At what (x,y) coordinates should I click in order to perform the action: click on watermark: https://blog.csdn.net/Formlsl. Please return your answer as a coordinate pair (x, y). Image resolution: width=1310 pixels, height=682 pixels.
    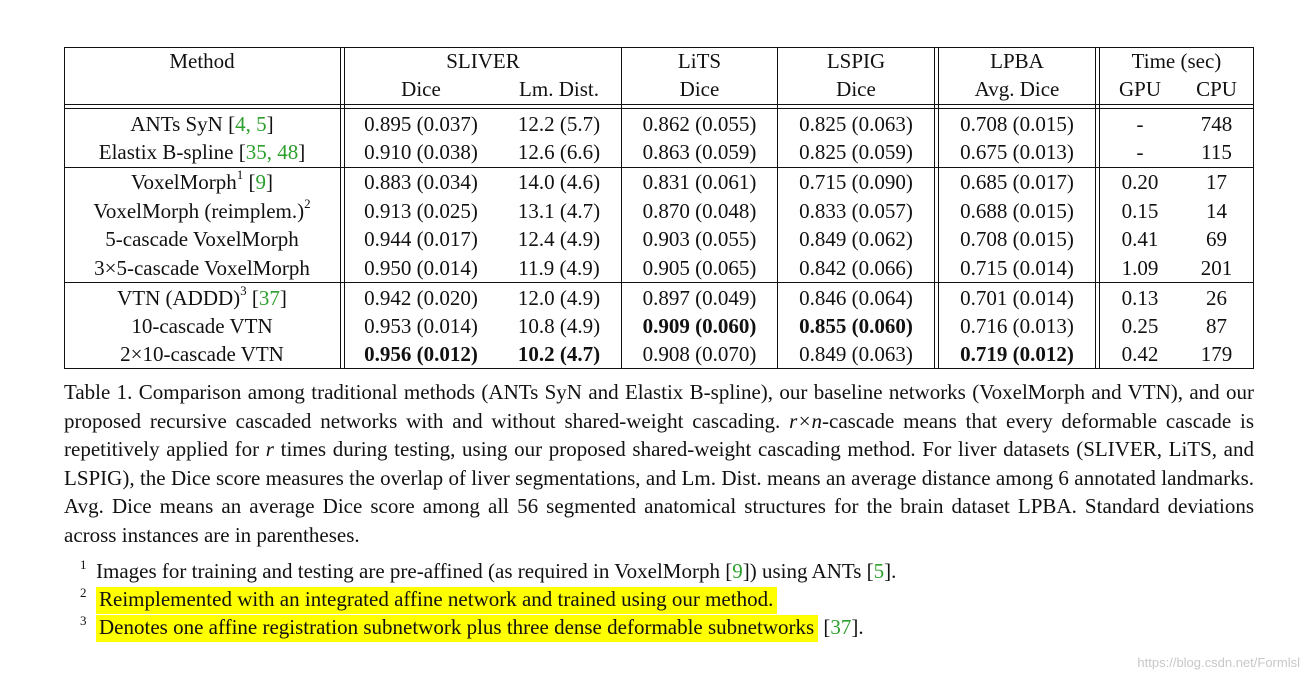
    Looking at the image, I should click on (1218, 662).